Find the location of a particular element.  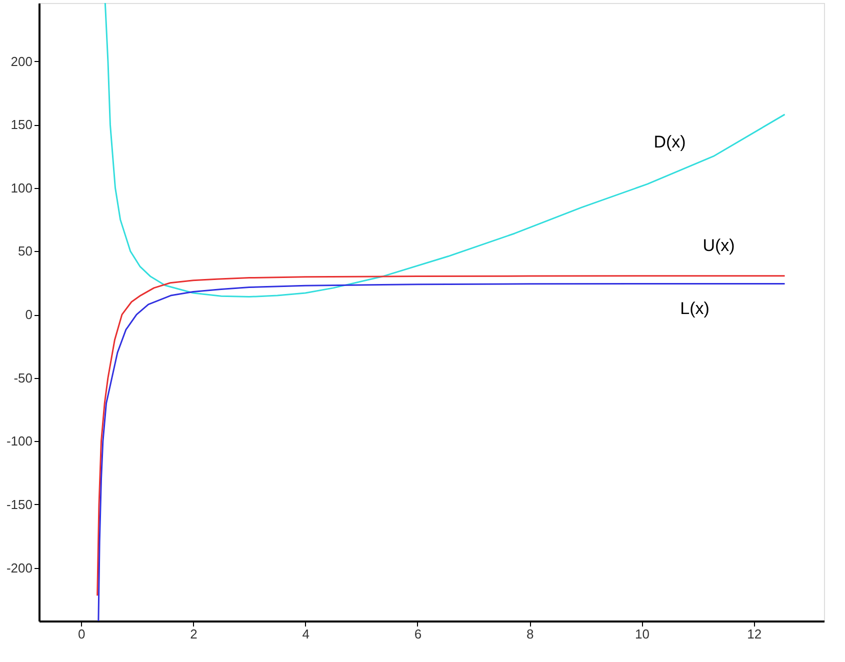

y-tick-label: -50 is located at coordinates (23, 378).